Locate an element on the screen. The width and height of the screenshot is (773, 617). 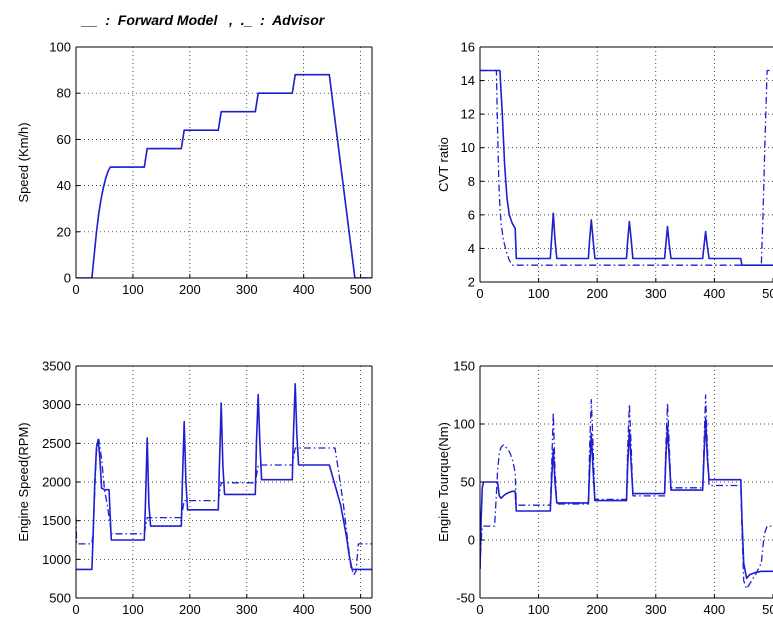
y-tick-label: 150 is located at coordinates (464, 366).